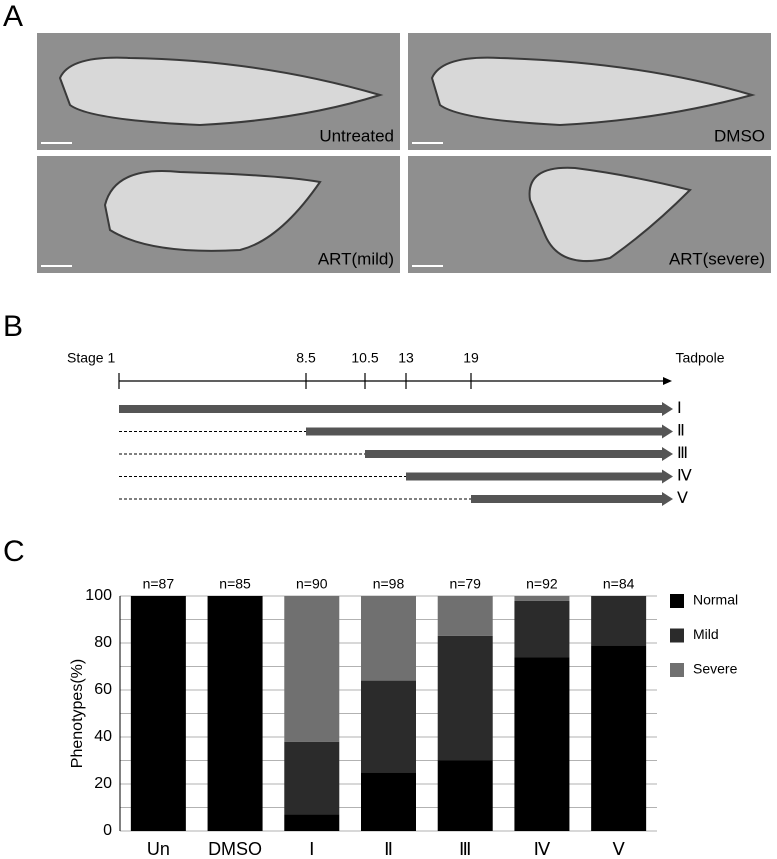 The height and width of the screenshot is (859, 777). I want to click on x-tick-label: Ⅲ, so click(465, 849).